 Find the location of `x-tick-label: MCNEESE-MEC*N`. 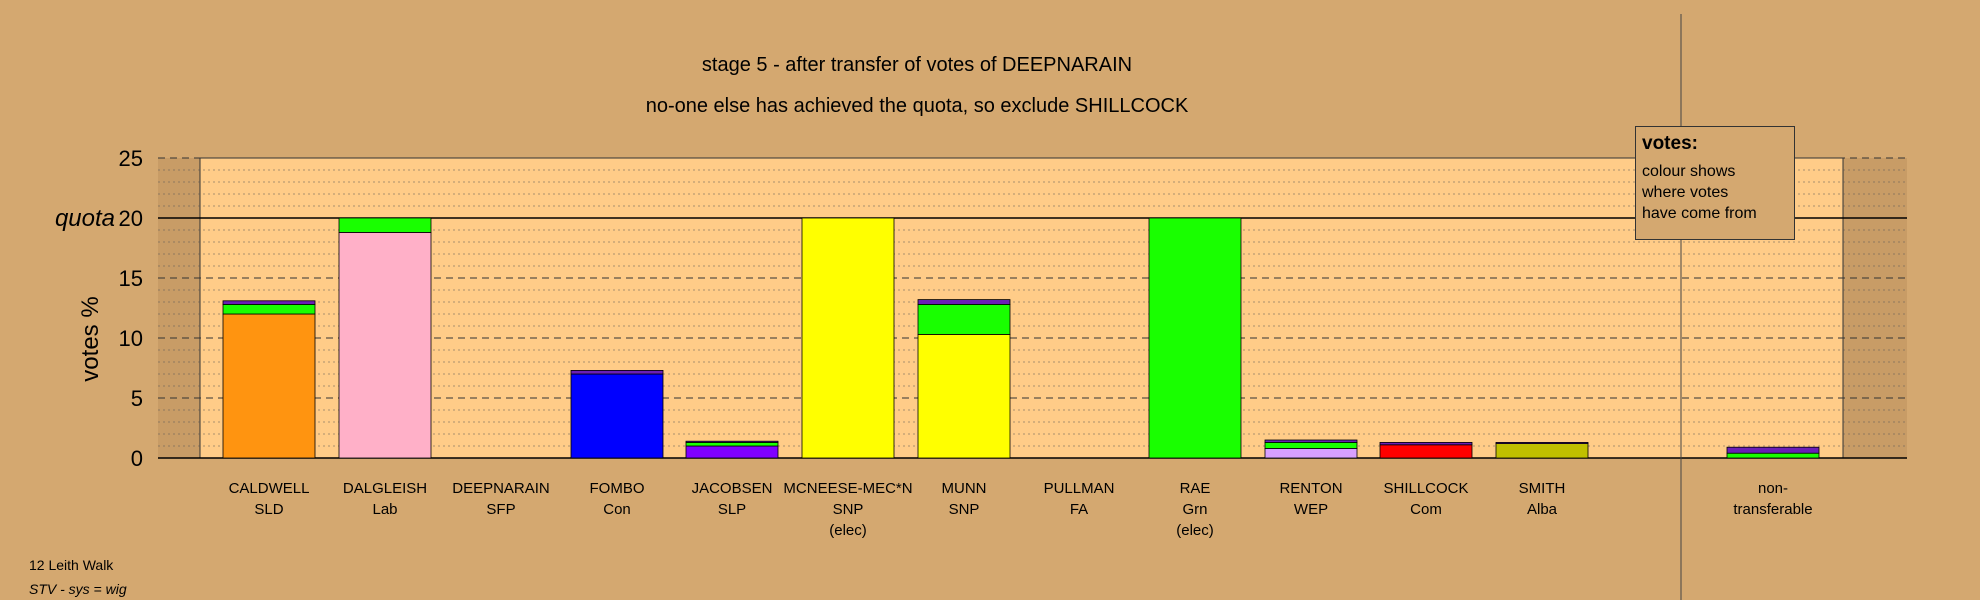

x-tick-label: MCNEESE-MEC*N is located at coordinates (847, 488).